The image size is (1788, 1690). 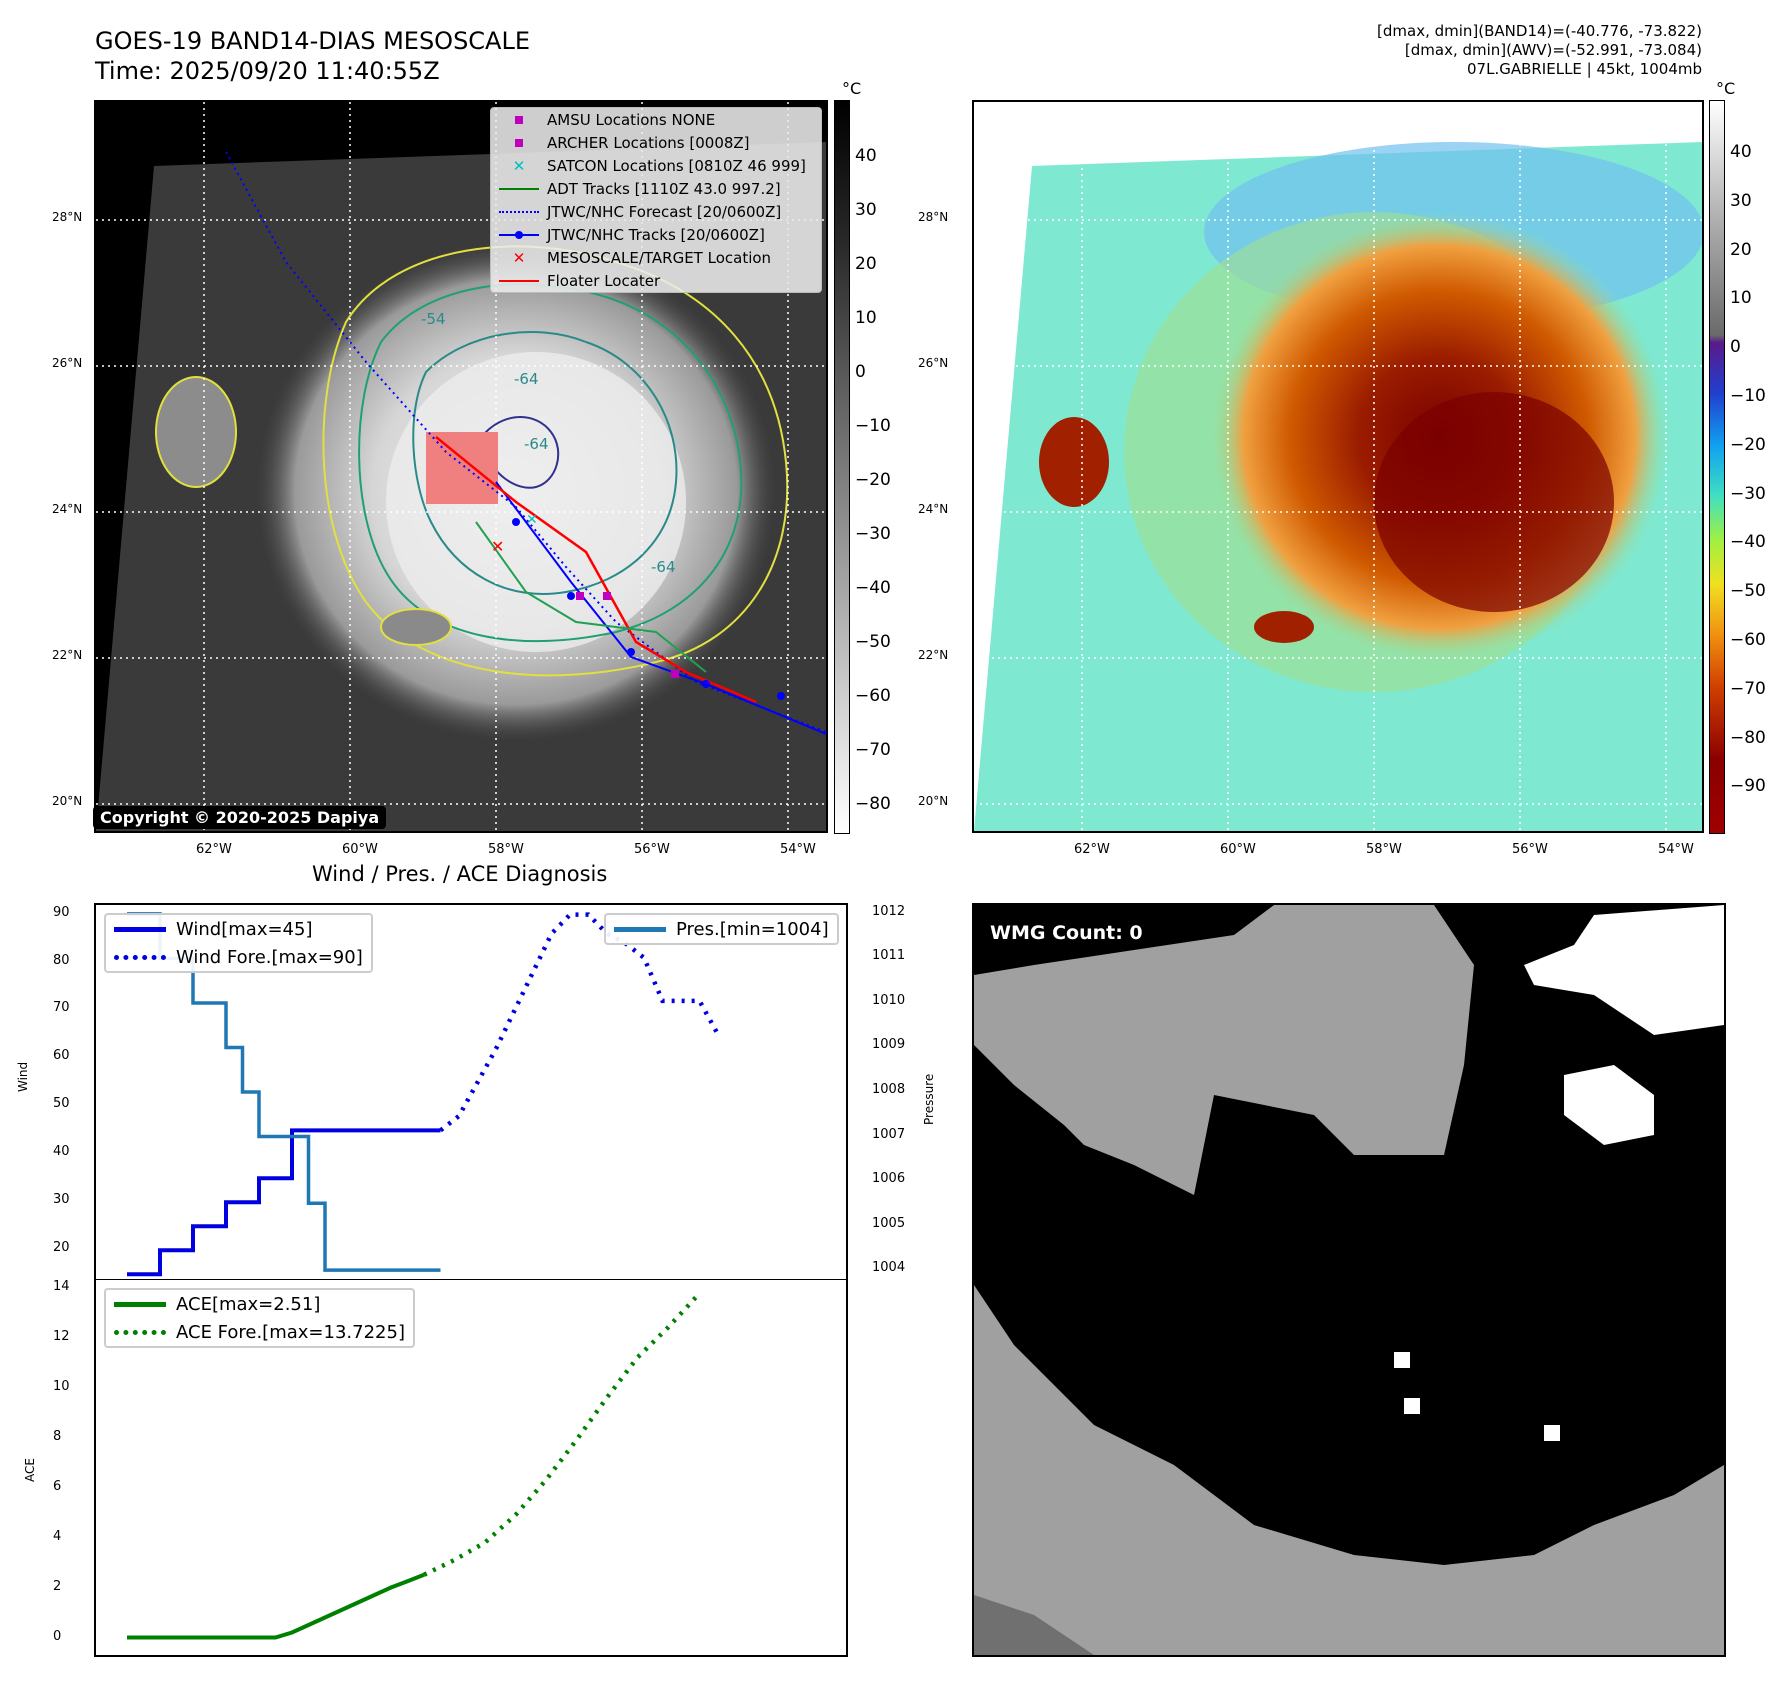 What do you see at coordinates (889, 1089) in the screenshot?
I see `pressure-ytick: 1008` at bounding box center [889, 1089].